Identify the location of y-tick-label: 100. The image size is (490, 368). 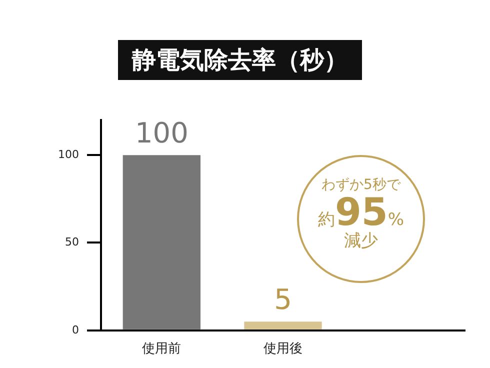
(68, 154).